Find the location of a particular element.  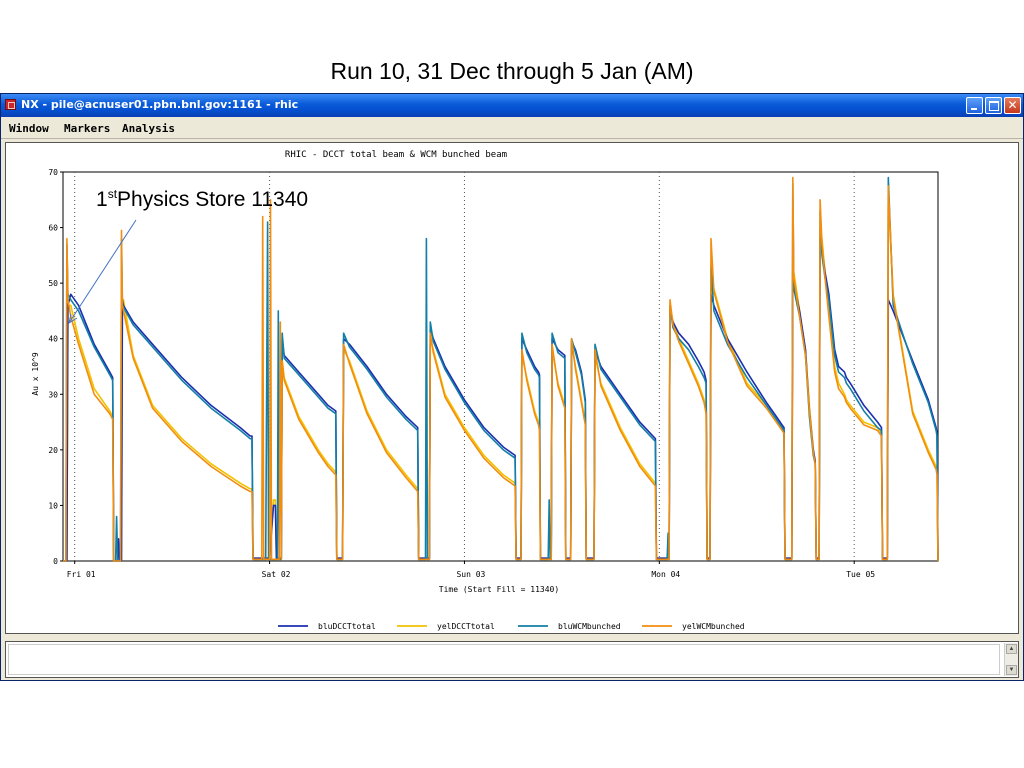

y-tick-label: 40 is located at coordinates (53, 339).